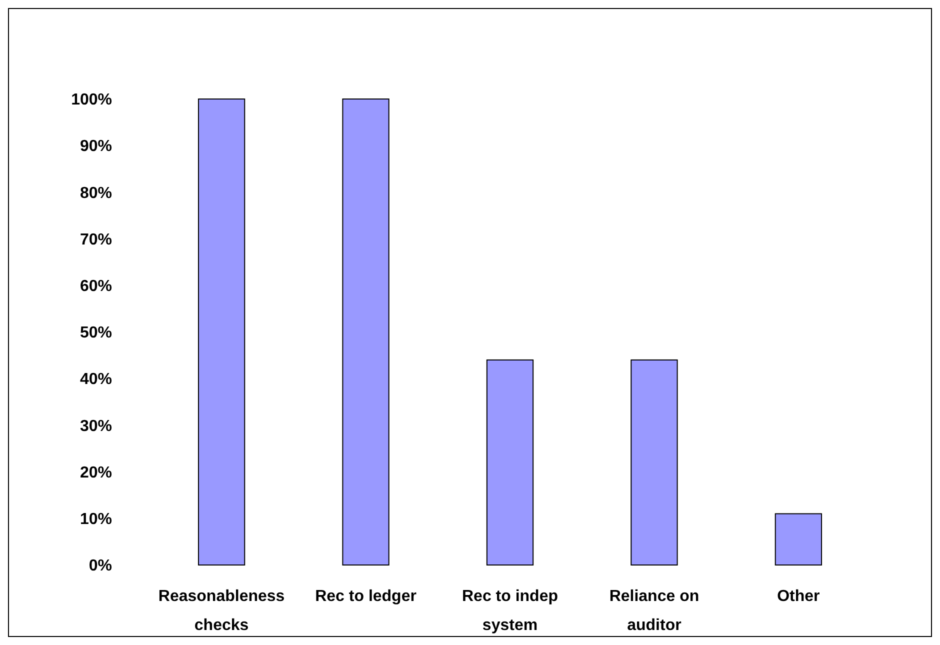 This screenshot has height=645, width=940. I want to click on x-tick-label: Rec to indep system, so click(510, 611).